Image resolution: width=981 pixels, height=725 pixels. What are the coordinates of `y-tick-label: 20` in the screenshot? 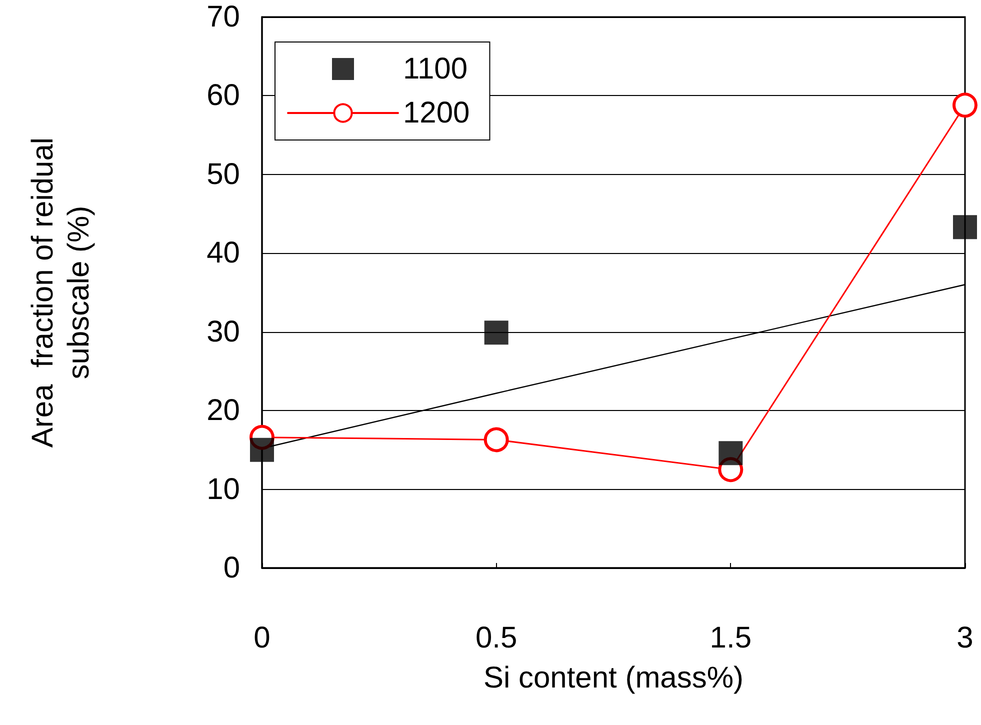 It's located at (223, 411).